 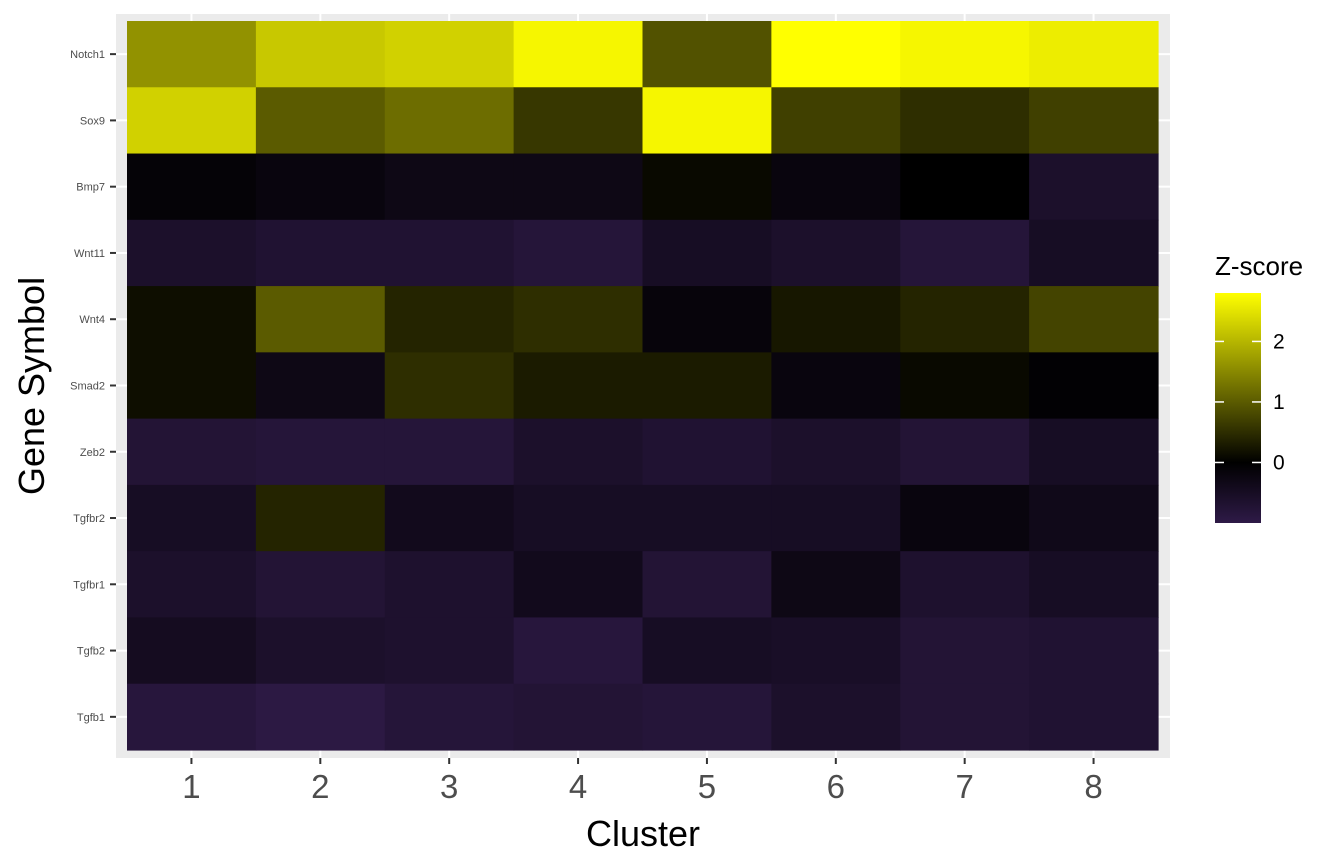 What do you see at coordinates (92, 453) in the screenshot?
I see `y-tick-label-zeb2: Zeb2` at bounding box center [92, 453].